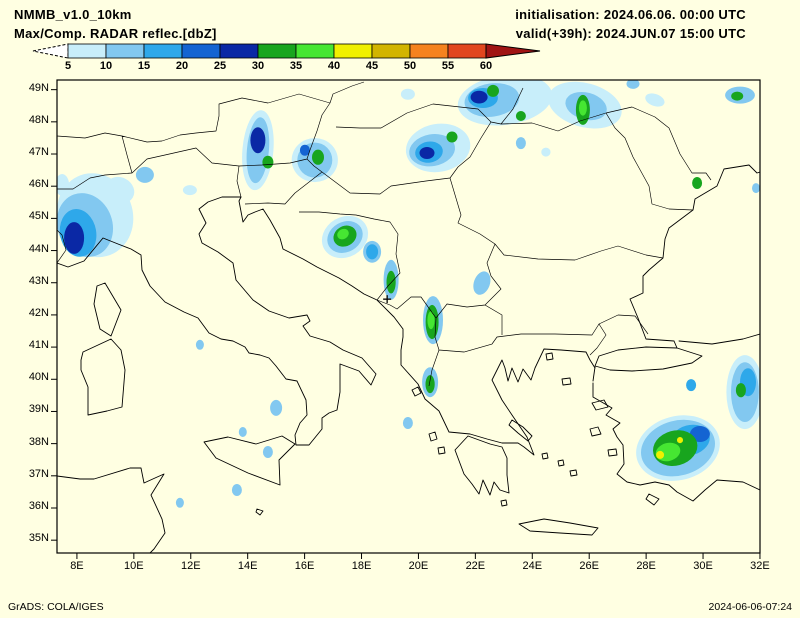 The height and width of the screenshot is (618, 800). What do you see at coordinates (513, 51) in the screenshot?
I see `colorbar-above-arrow` at bounding box center [513, 51].